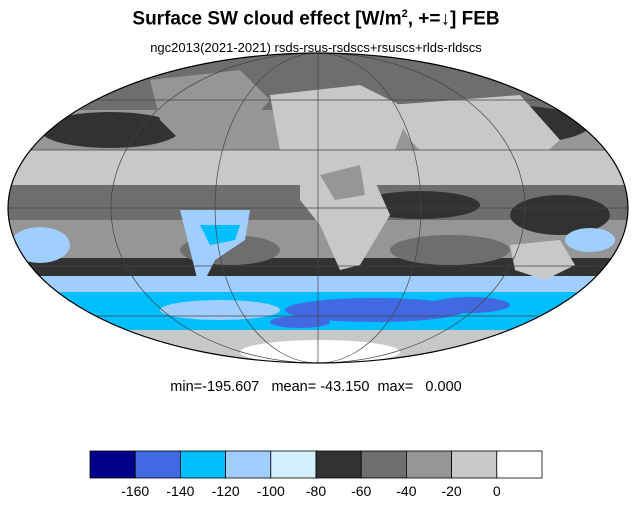 The height and width of the screenshot is (506, 632). What do you see at coordinates (316, 491) in the screenshot?
I see `colorbar-label: -80` at bounding box center [316, 491].